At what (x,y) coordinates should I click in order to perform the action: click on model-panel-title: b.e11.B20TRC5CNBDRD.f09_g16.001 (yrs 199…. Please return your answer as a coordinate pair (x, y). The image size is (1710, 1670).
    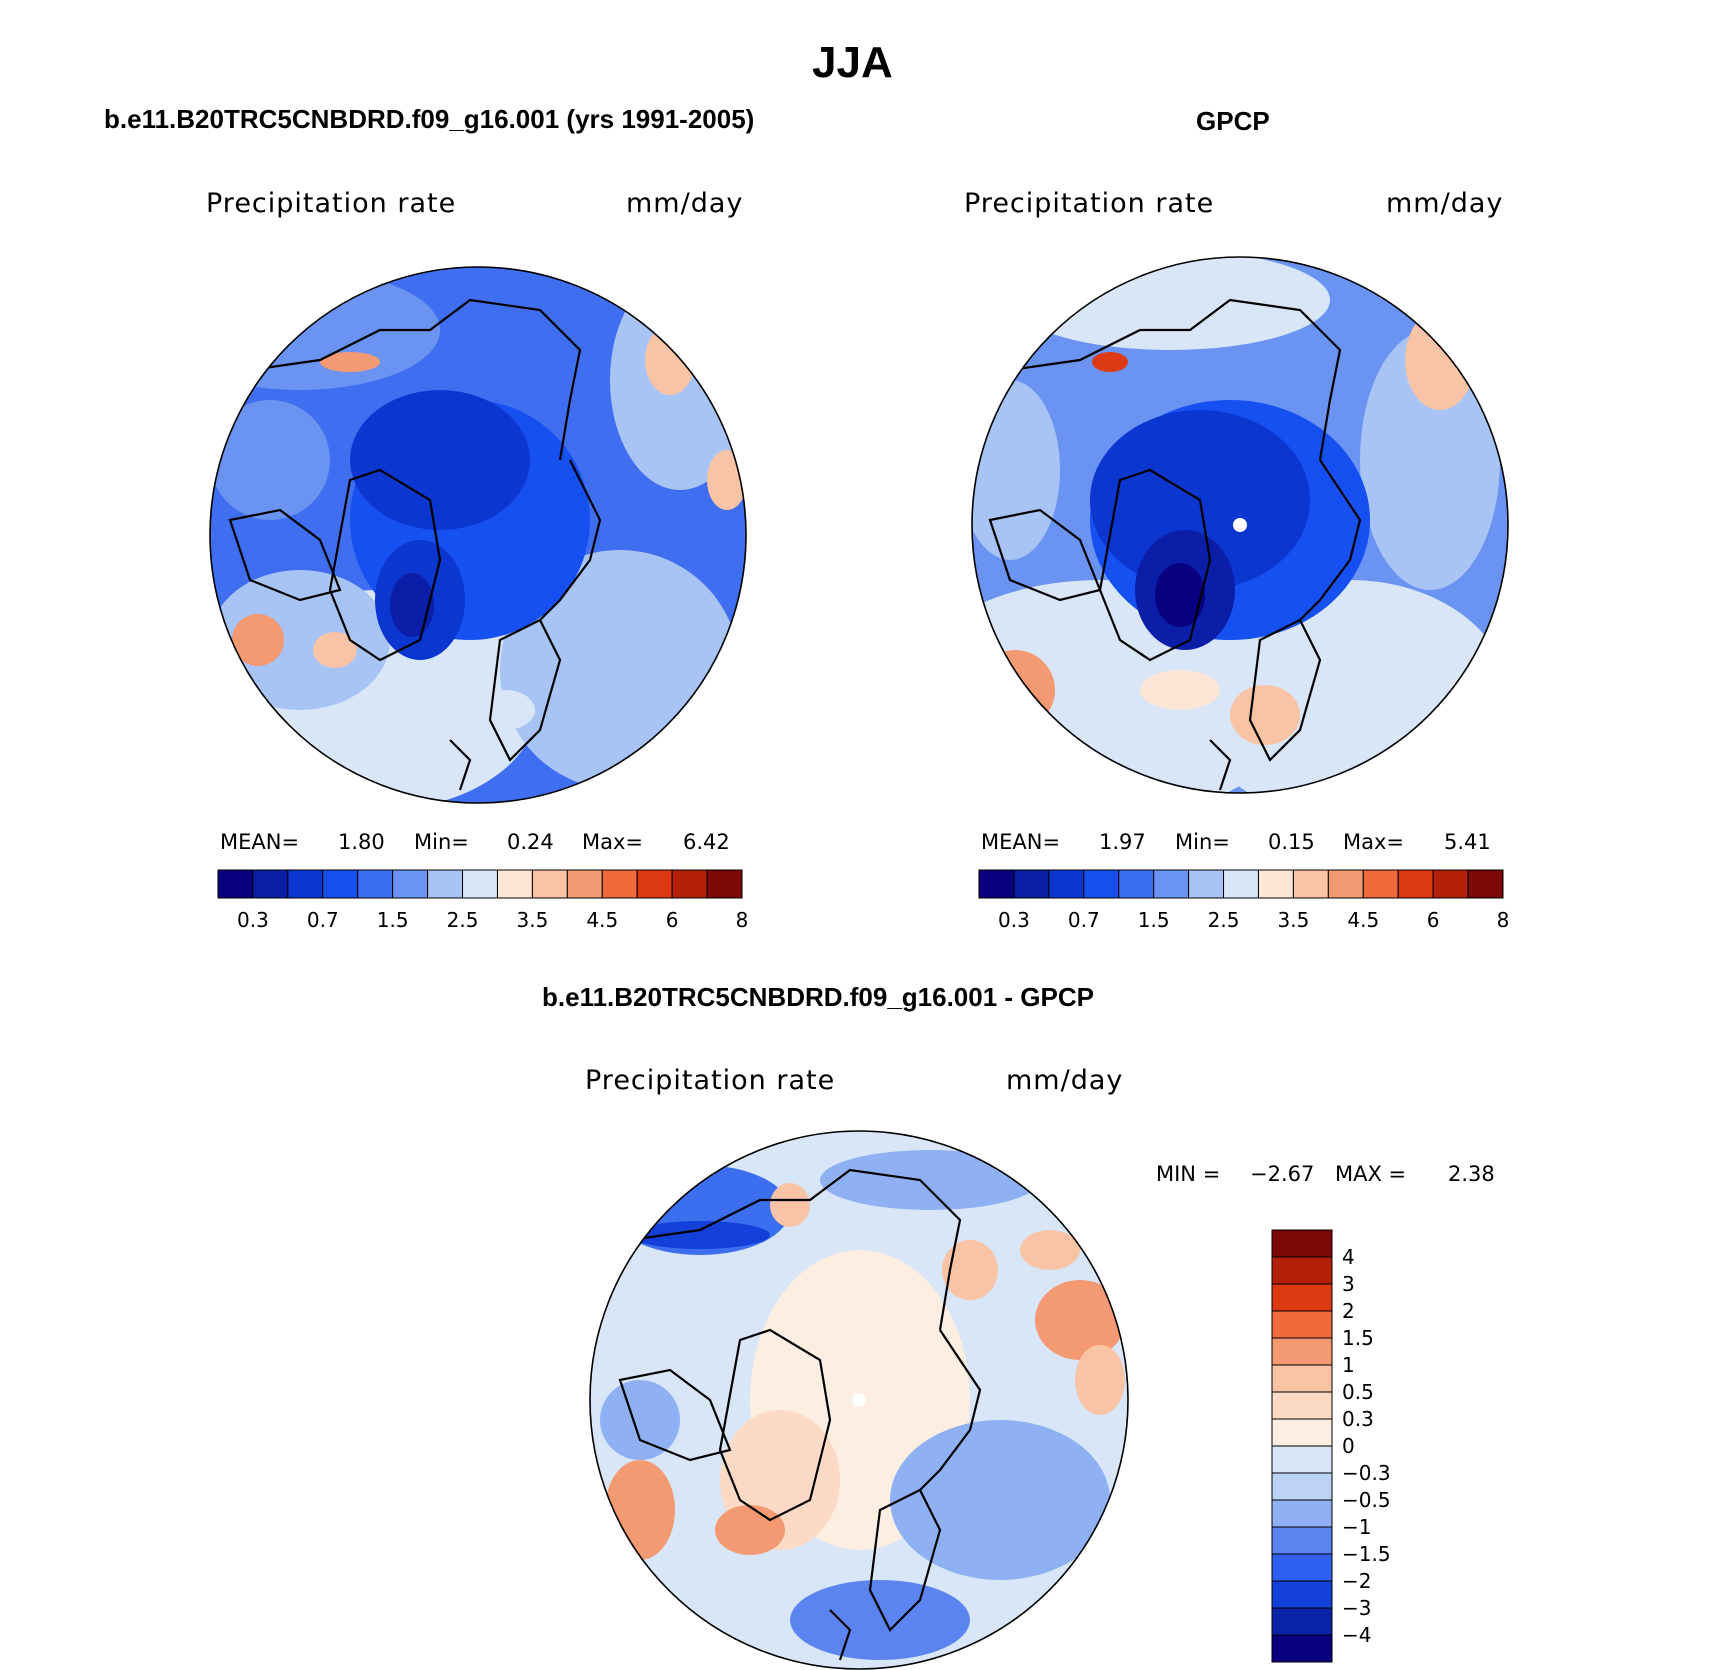
    Looking at the image, I should click on (429, 119).